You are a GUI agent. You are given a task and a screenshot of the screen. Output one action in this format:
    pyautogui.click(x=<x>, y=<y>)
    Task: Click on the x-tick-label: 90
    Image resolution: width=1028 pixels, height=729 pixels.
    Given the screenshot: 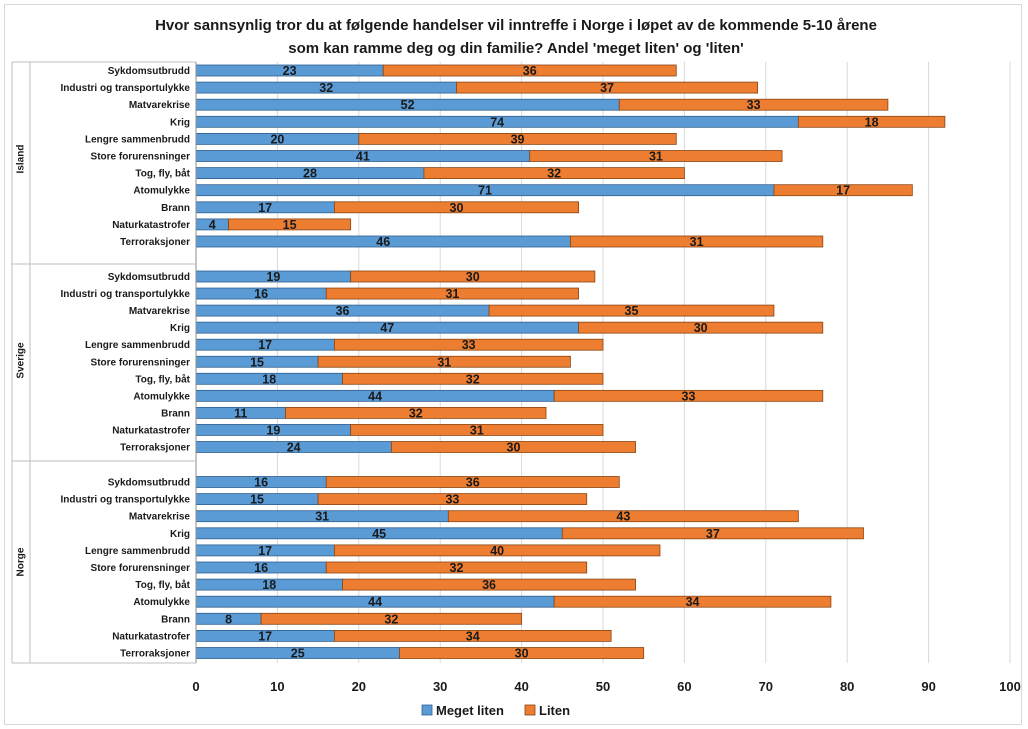 What is the action you would take?
    pyautogui.click(x=928, y=686)
    